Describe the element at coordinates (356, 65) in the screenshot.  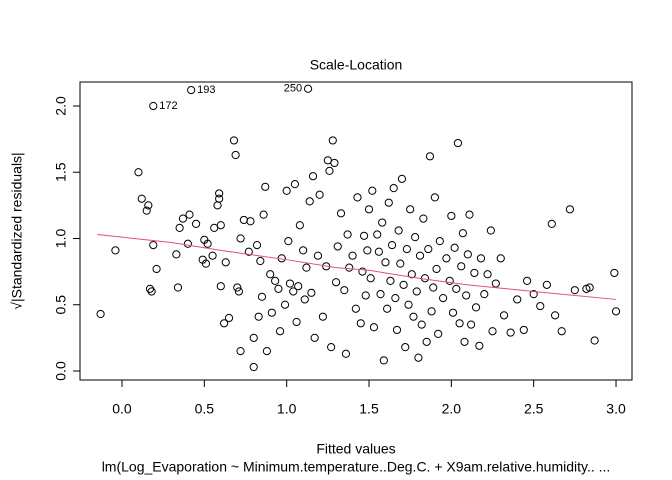
I see `chart-title: Scale-Location` at that location.